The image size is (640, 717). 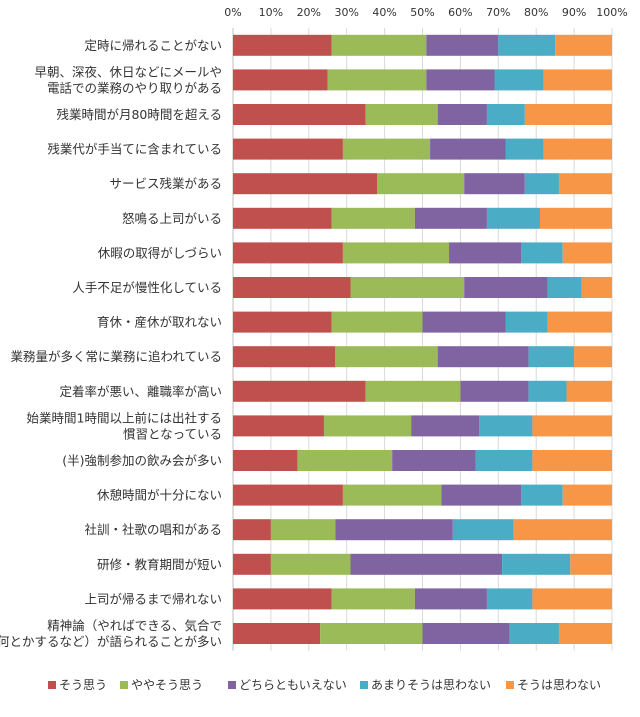 What do you see at coordinates (559, 685) in the screenshot?
I see `legend-label: そうは思わない` at bounding box center [559, 685].